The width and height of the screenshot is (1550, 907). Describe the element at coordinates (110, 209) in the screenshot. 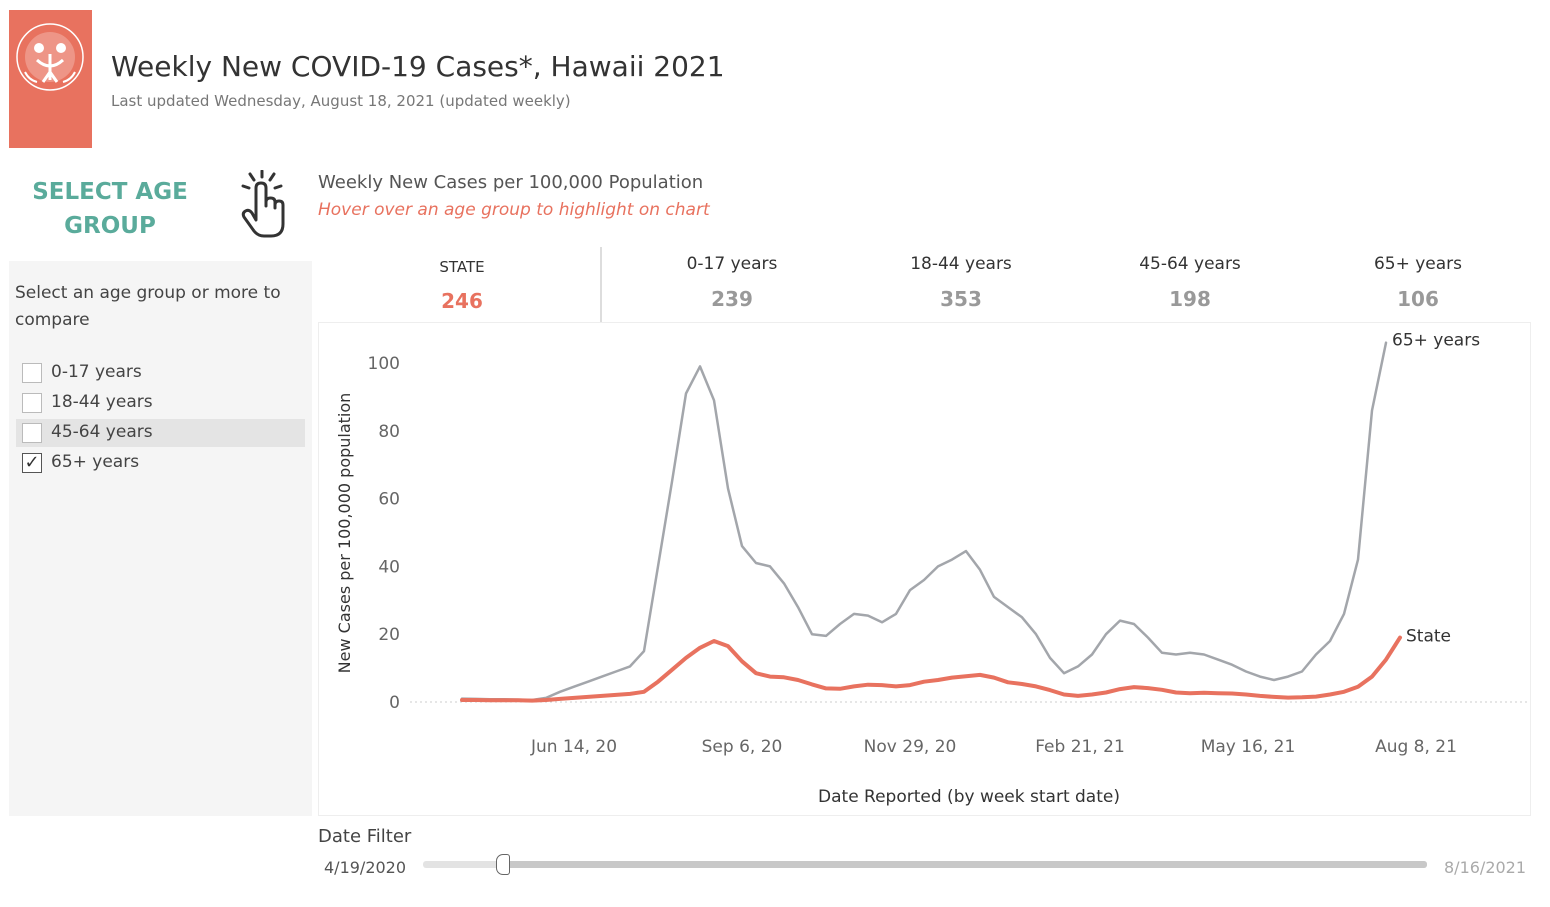

I see `select-age-group-heading: SELECT AGE GROUP` at that location.